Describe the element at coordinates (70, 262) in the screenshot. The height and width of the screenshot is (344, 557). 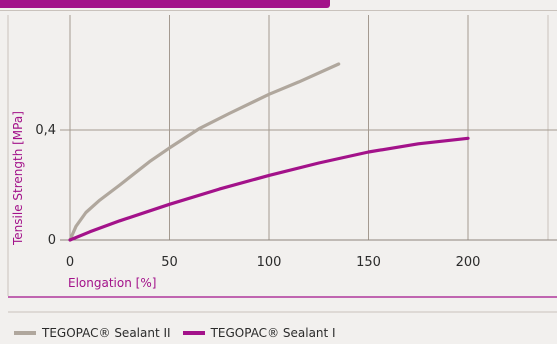
I see `x-tick-label-0: 0` at that location.